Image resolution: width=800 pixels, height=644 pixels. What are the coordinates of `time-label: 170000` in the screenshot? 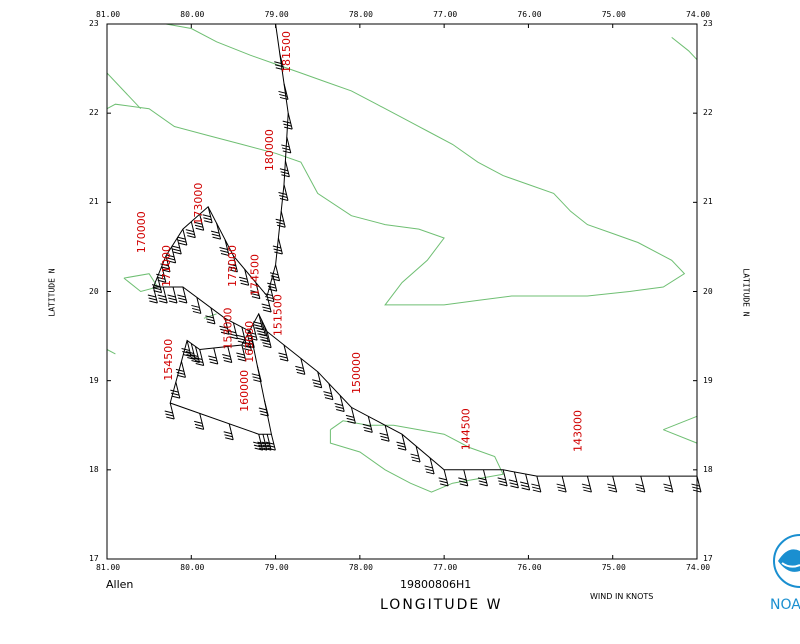 It's located at (141, 232).